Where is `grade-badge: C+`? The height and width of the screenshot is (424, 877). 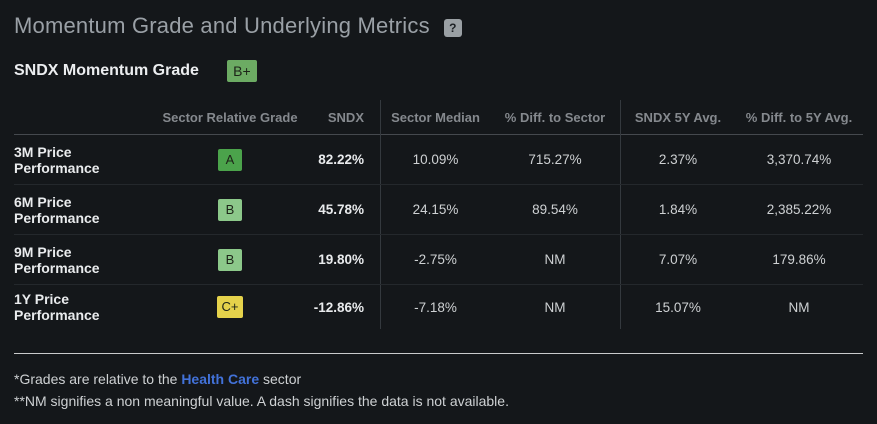 grade-badge: C+ is located at coordinates (230, 307).